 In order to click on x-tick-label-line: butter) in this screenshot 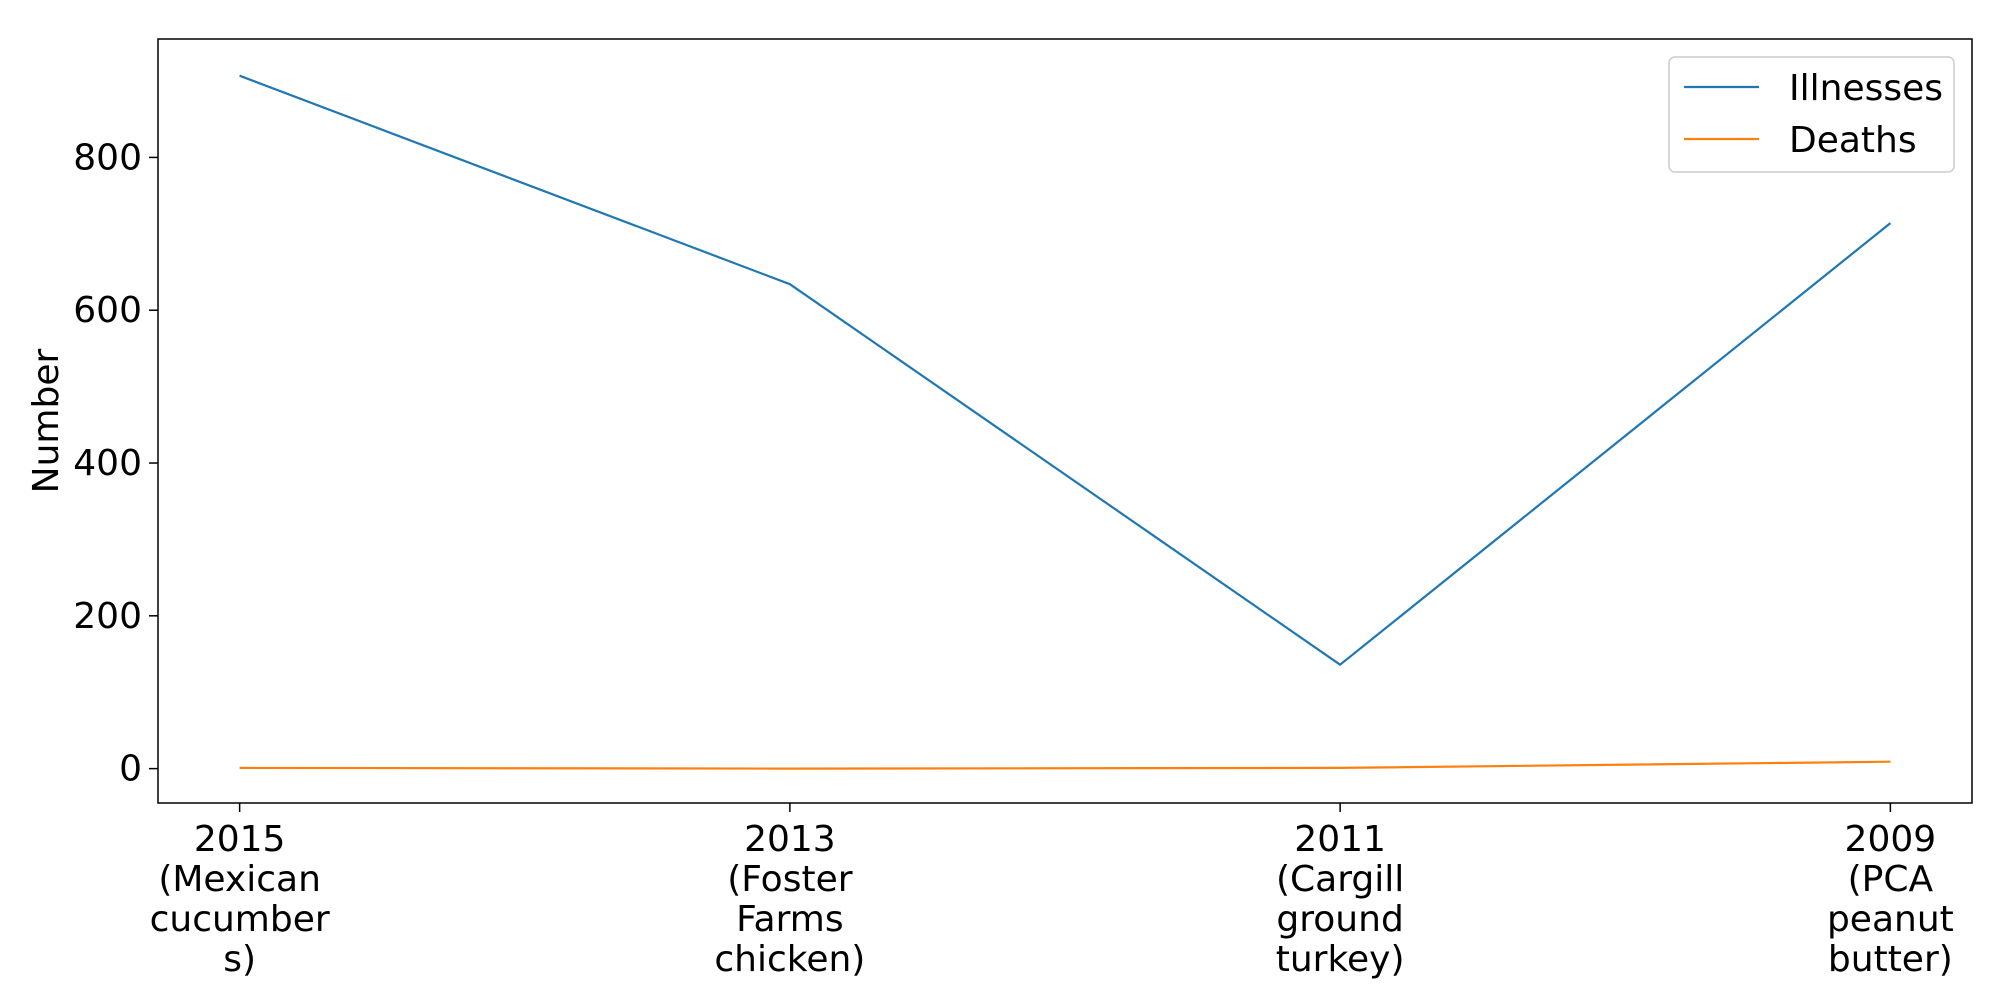, I will do `click(1890, 959)`.